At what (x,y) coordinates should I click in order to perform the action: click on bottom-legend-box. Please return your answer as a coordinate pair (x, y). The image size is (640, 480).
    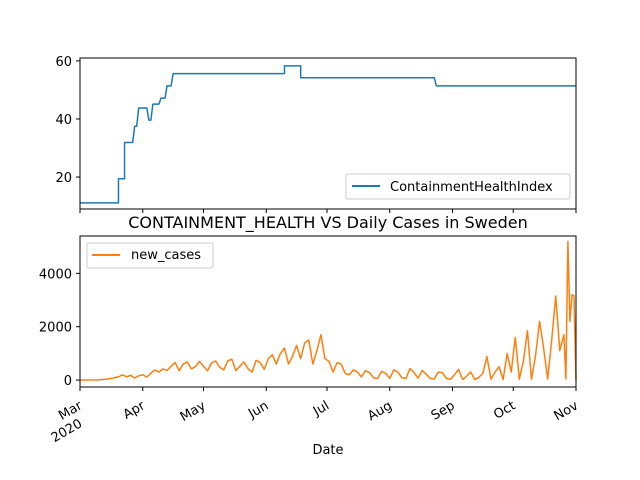
    Looking at the image, I should click on (150, 255).